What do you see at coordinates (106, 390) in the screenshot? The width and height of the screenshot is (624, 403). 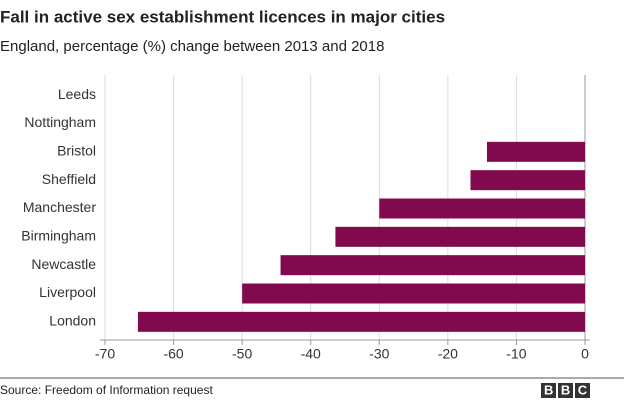 I see `source: Source: Freedom of Information request` at bounding box center [106, 390].